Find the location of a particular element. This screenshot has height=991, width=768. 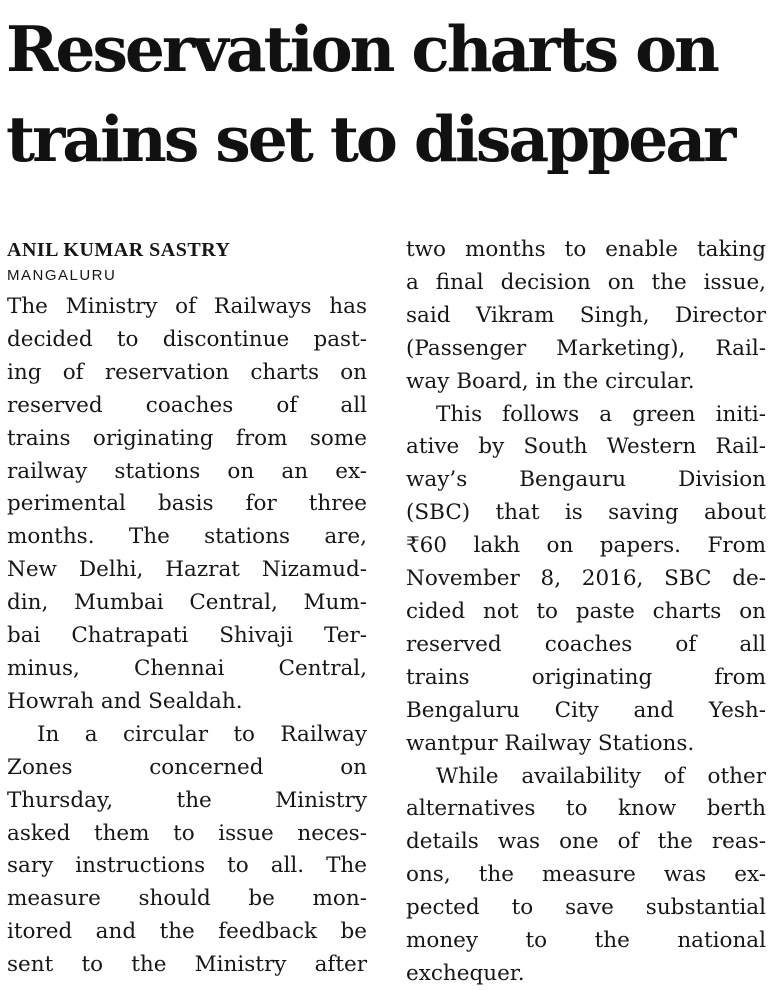

body-text-line: months. The stations are, is located at coordinates (187, 537).